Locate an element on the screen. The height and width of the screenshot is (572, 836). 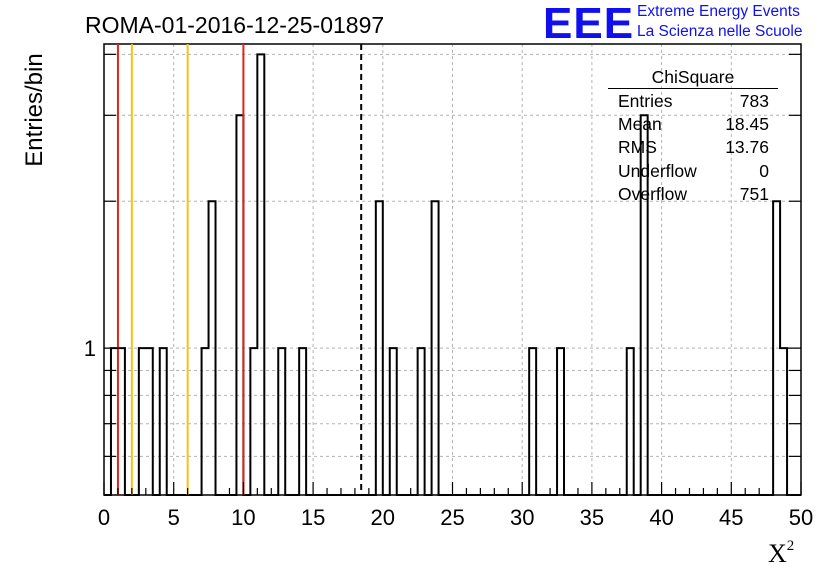
stats-title: ChiSquare is located at coordinates (693, 77).